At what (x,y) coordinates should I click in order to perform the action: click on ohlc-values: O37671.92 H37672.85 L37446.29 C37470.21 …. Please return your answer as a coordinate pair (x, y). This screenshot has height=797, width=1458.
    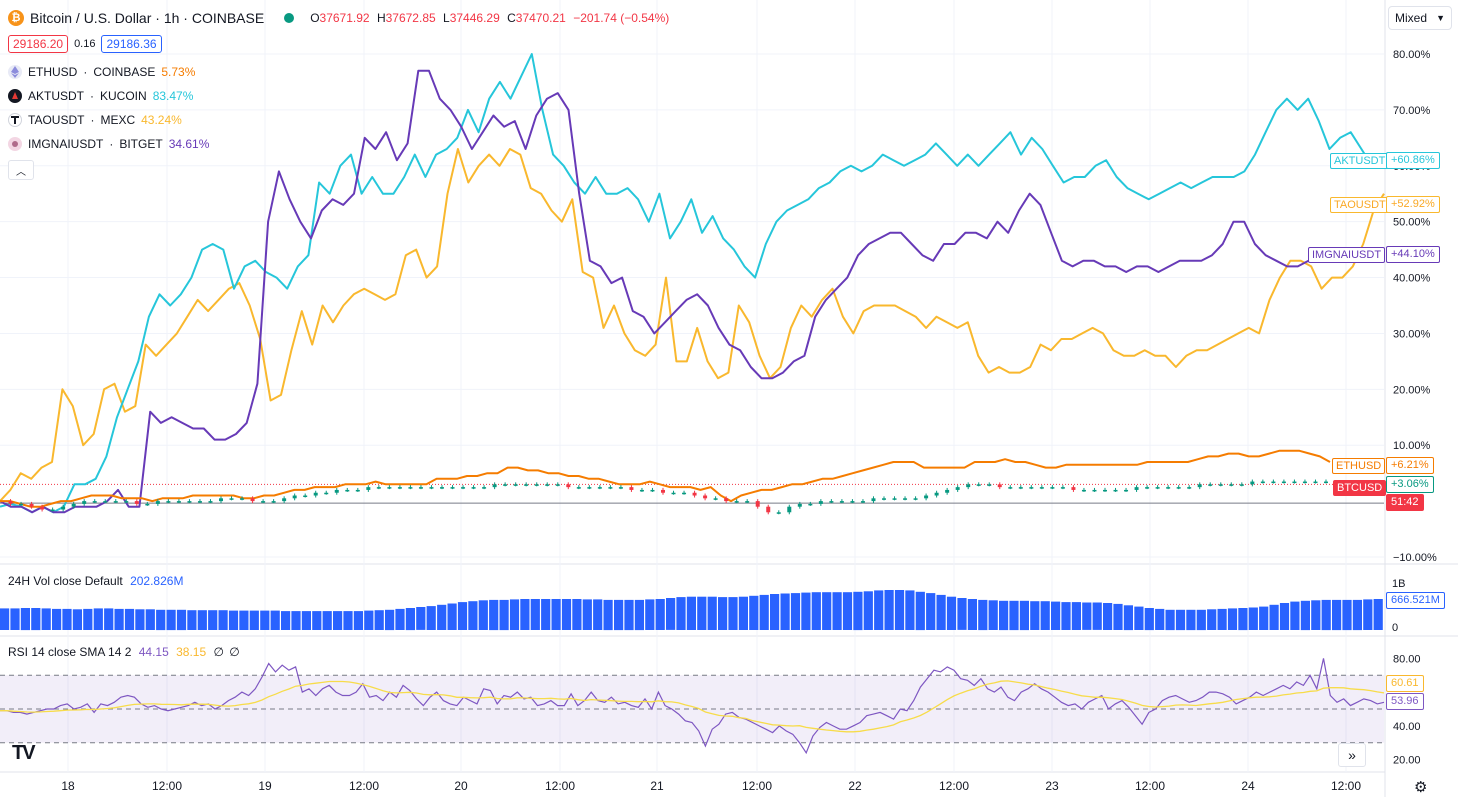
    Looking at the image, I should click on (490, 18).